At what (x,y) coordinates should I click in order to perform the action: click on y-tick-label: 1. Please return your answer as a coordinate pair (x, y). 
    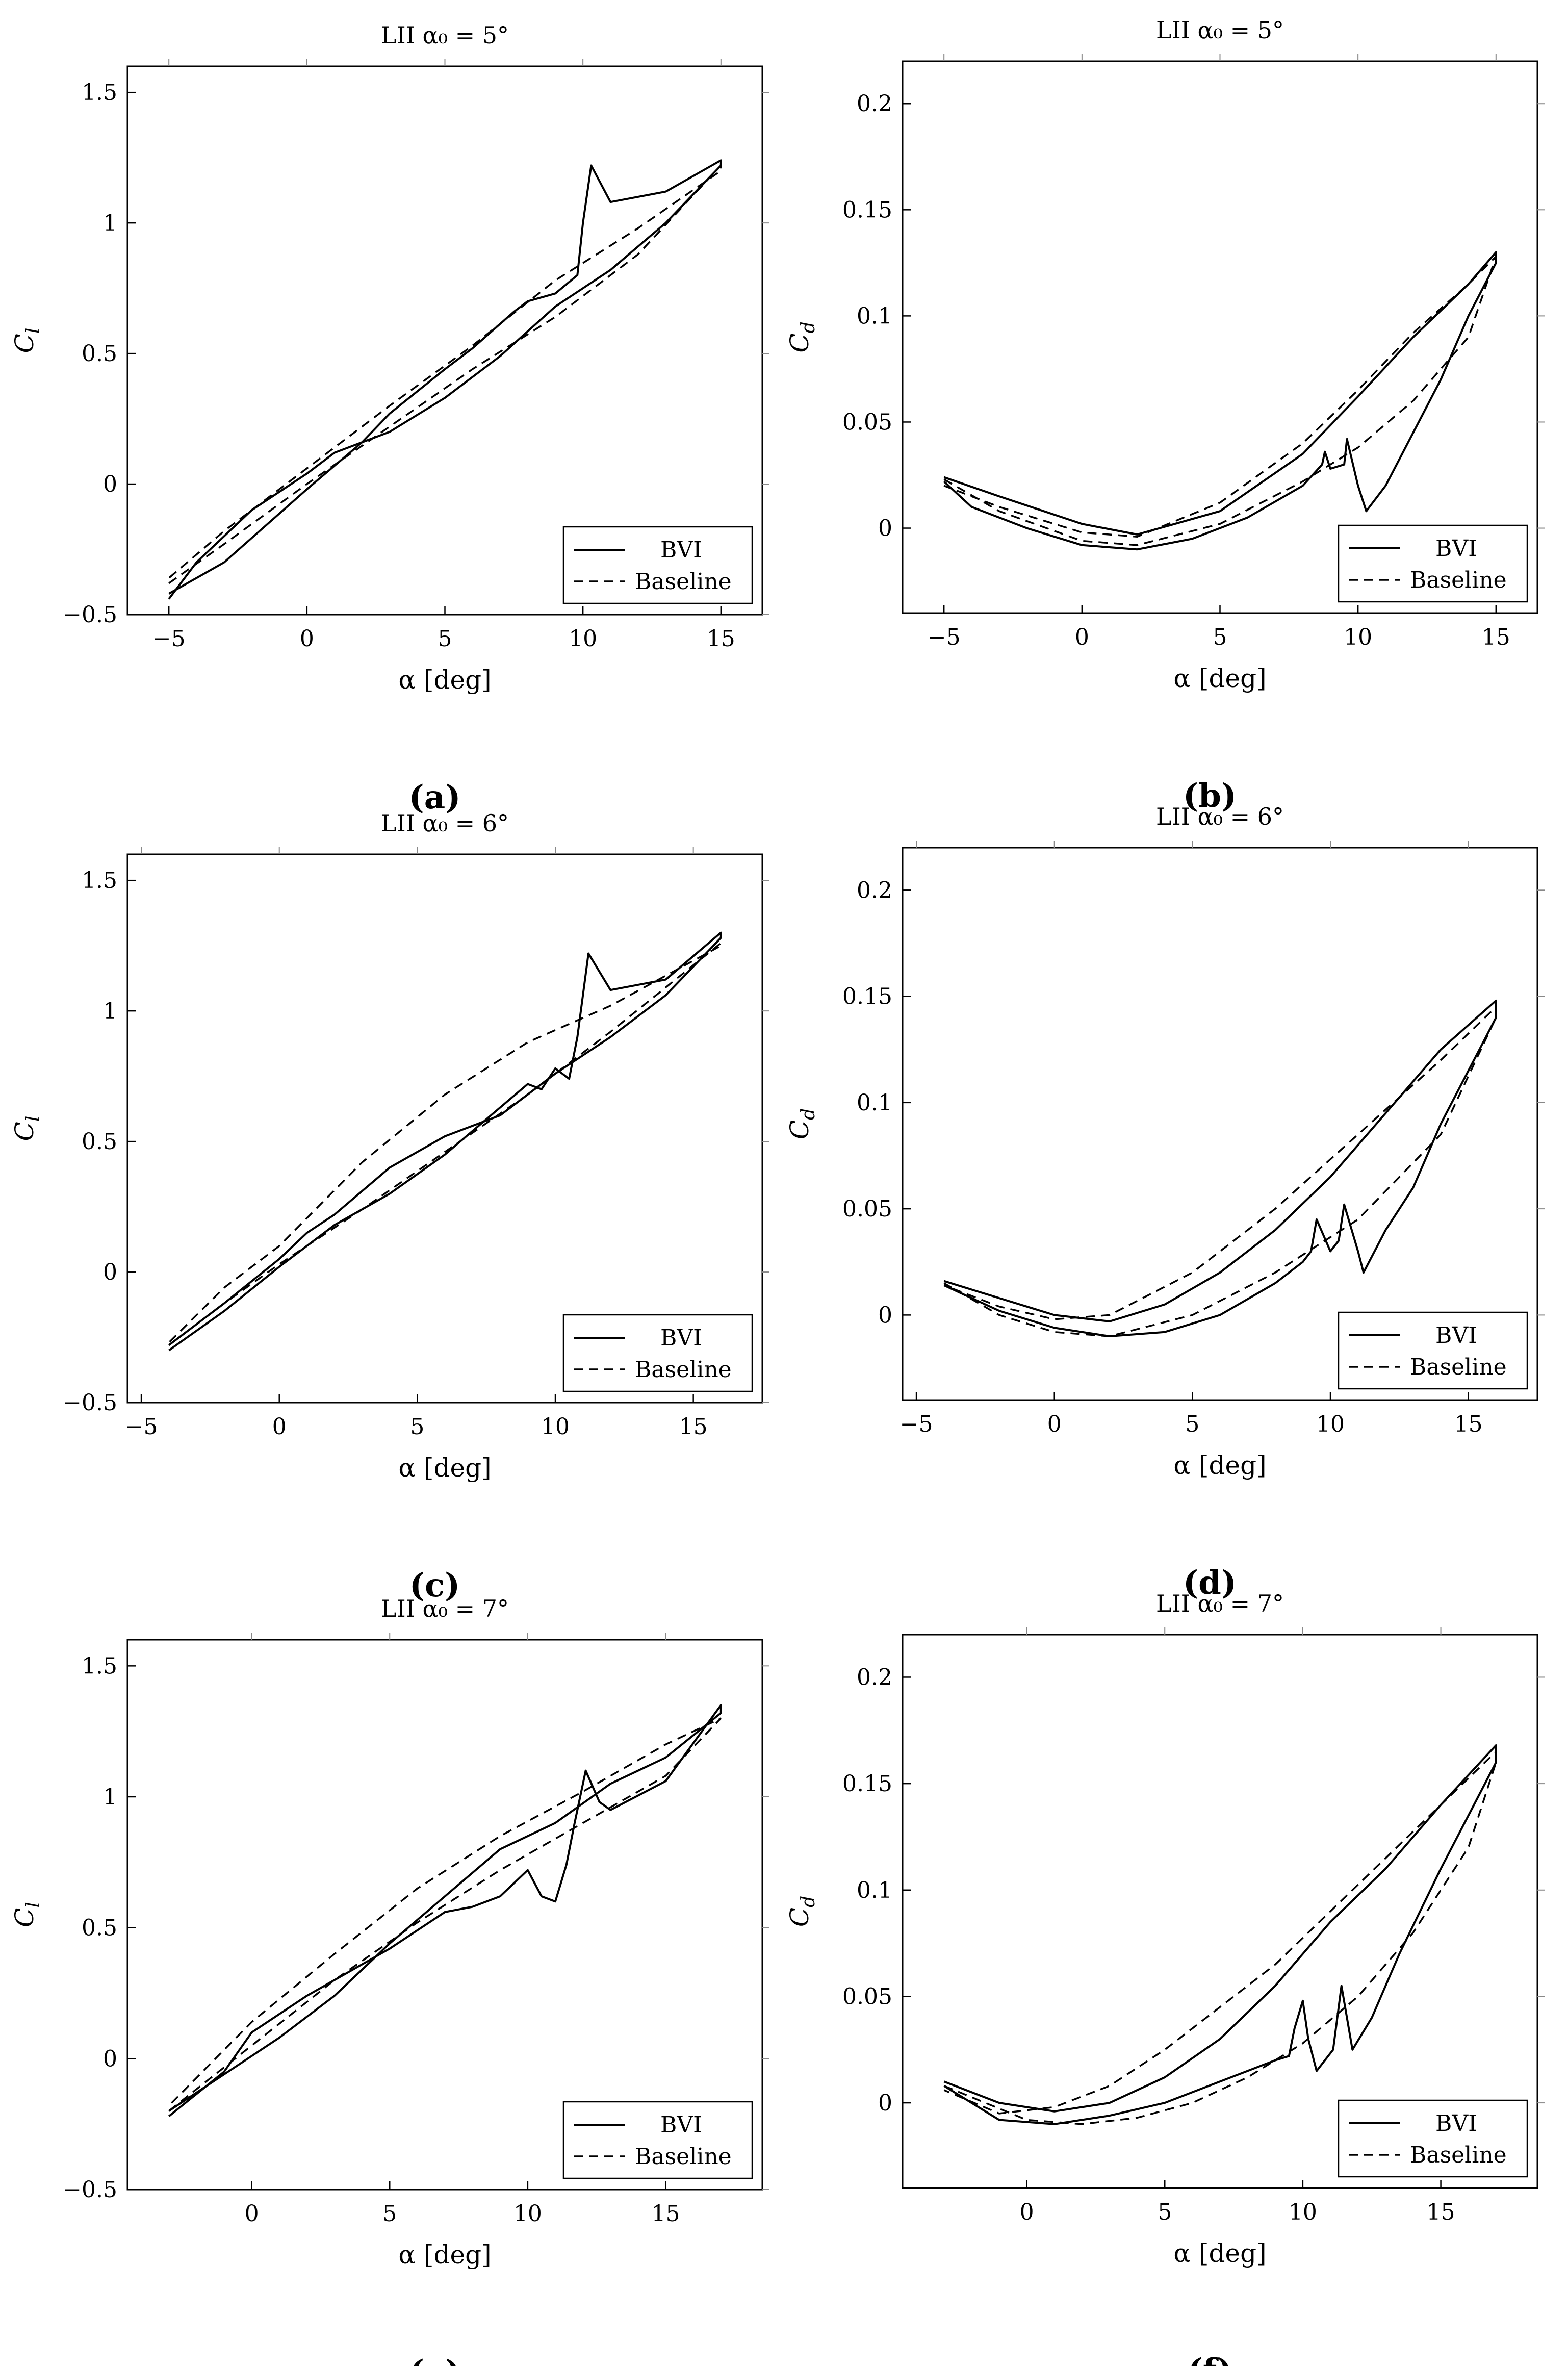
    Looking at the image, I should click on (110, 223).